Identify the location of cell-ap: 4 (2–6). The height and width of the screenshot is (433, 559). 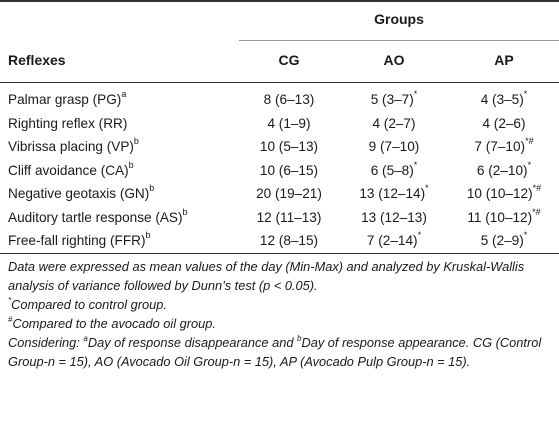
(504, 124).